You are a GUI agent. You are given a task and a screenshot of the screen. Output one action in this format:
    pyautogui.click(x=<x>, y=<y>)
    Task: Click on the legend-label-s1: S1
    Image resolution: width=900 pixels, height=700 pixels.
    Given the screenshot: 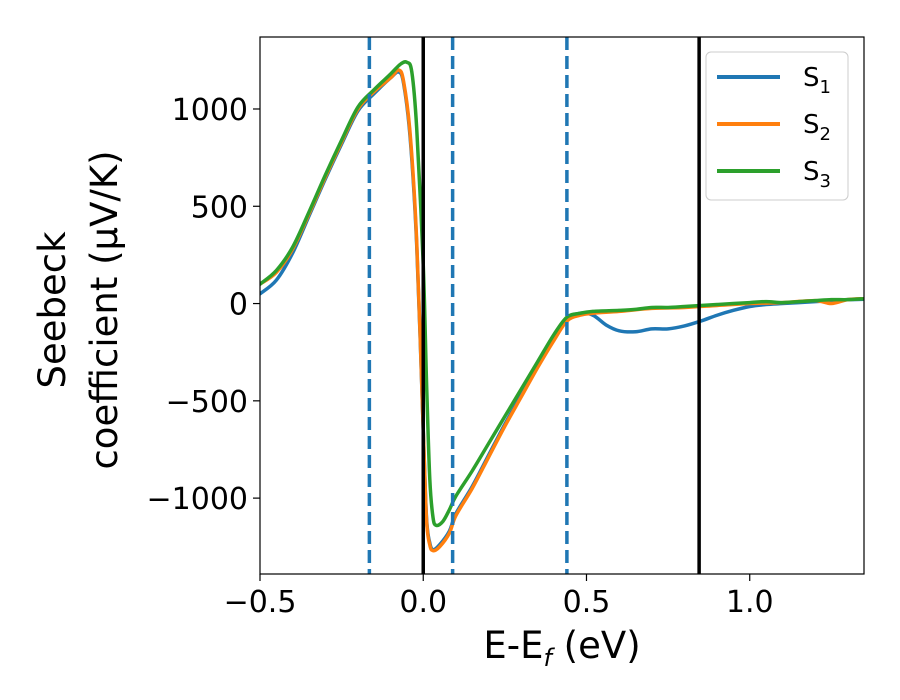 What is the action you would take?
    pyautogui.click(x=817, y=80)
    